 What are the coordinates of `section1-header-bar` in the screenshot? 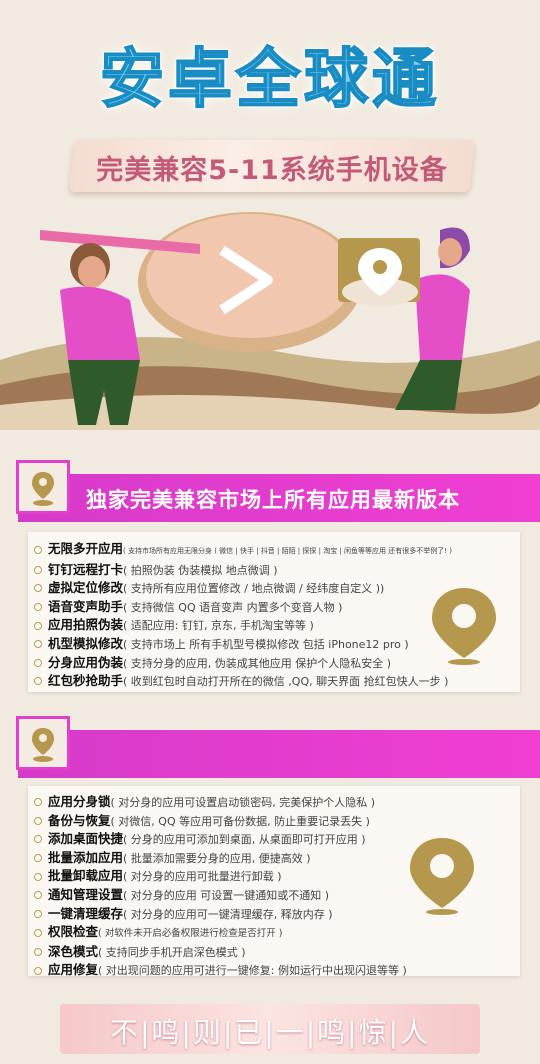 It's located at (279, 498).